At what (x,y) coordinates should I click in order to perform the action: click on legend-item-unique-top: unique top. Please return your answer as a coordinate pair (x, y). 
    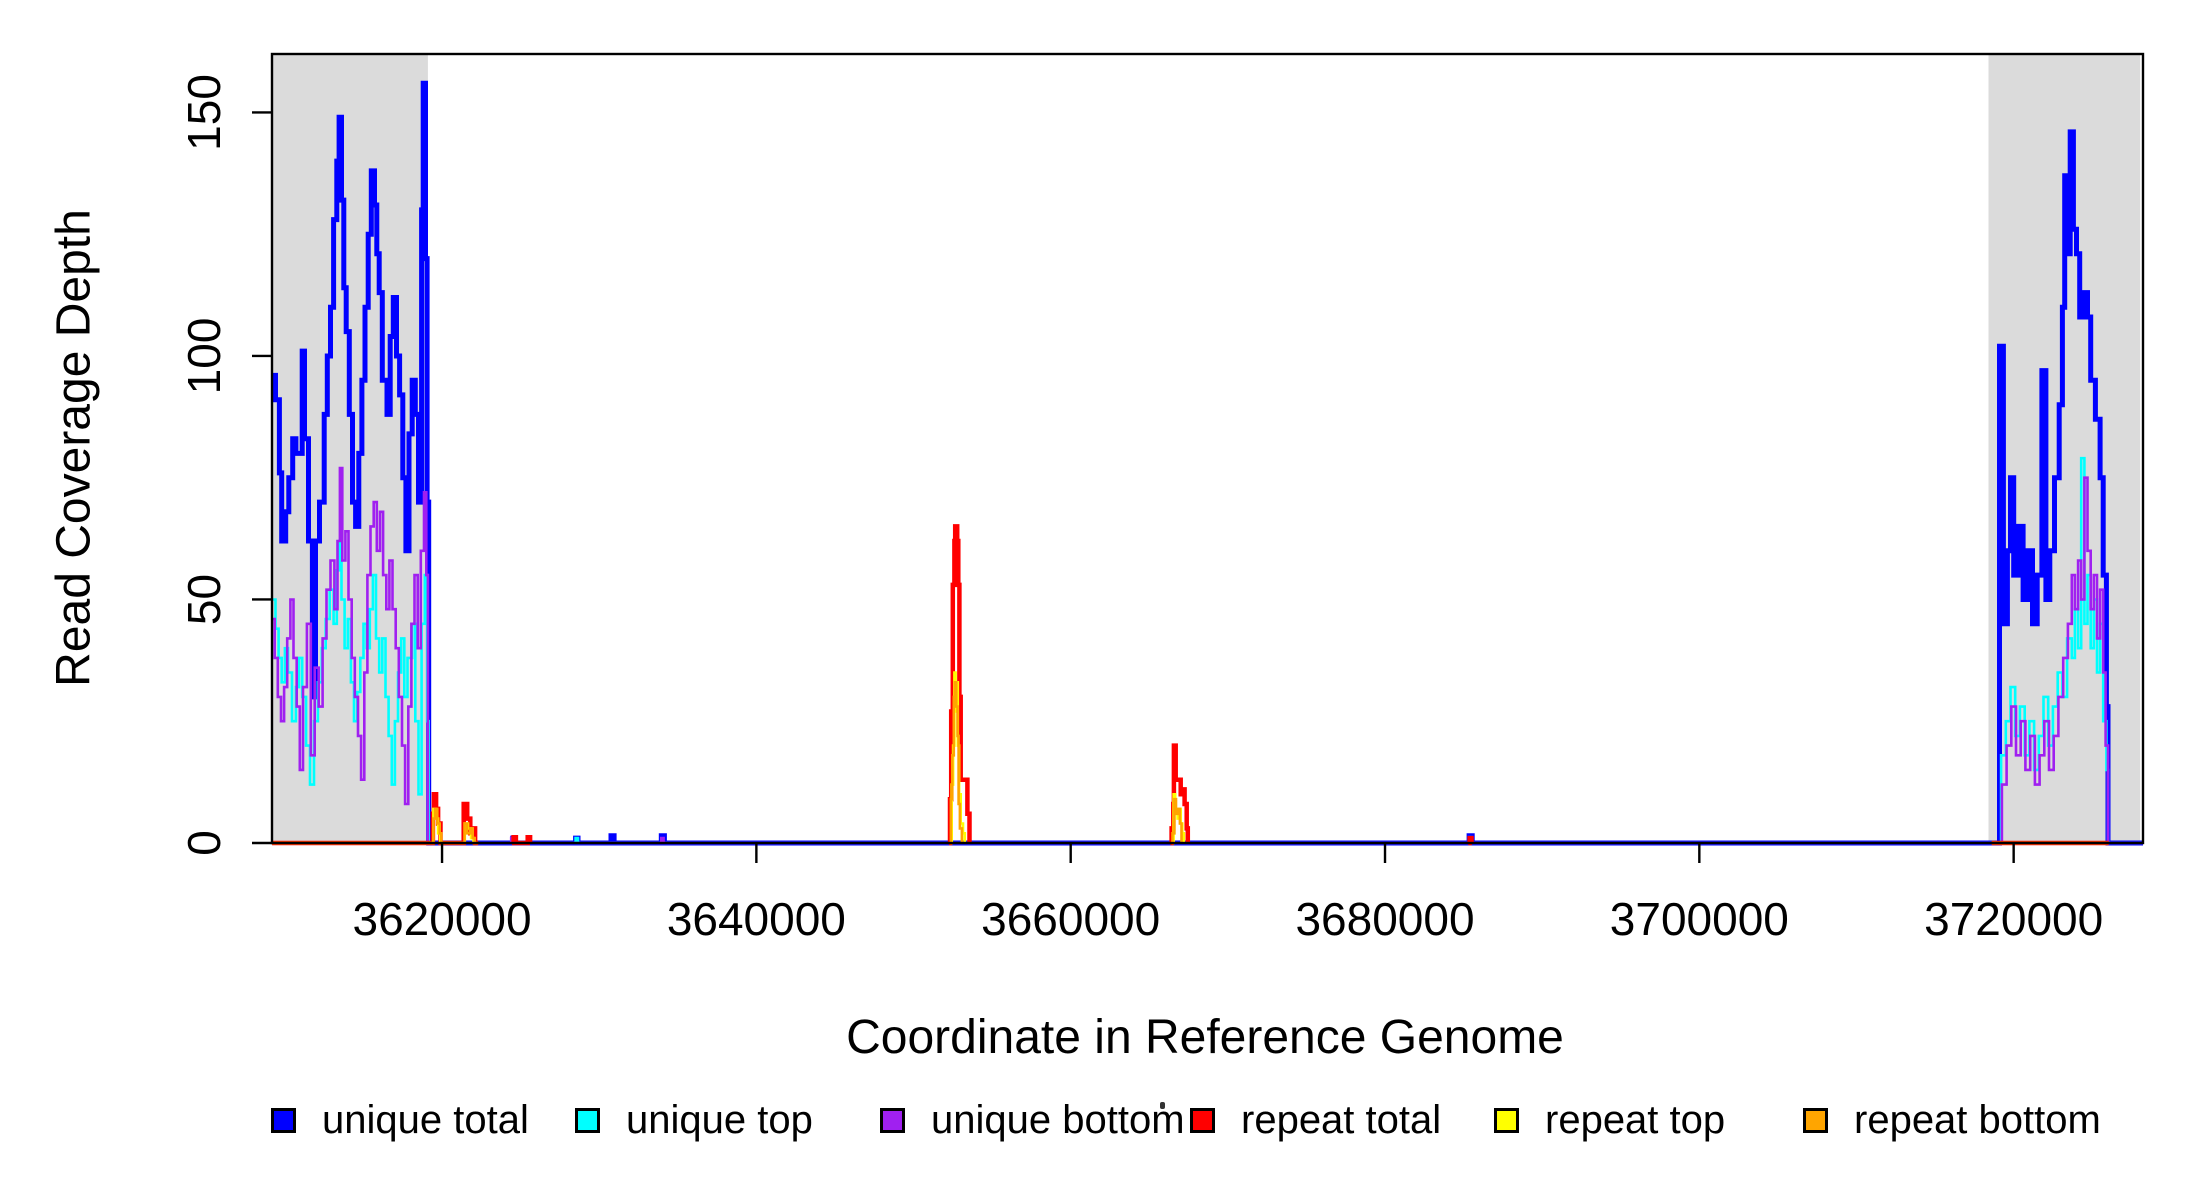
    Looking at the image, I should click on (694, 1120).